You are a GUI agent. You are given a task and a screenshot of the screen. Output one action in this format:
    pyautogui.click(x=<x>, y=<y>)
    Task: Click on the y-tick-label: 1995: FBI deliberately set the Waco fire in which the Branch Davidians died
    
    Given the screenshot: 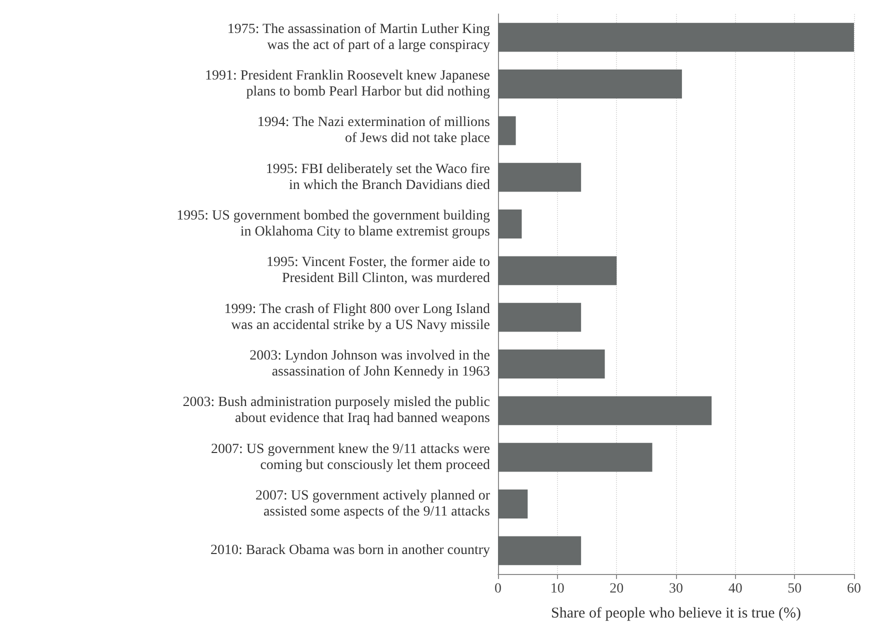 What is the action you would take?
    pyautogui.click(x=378, y=177)
    